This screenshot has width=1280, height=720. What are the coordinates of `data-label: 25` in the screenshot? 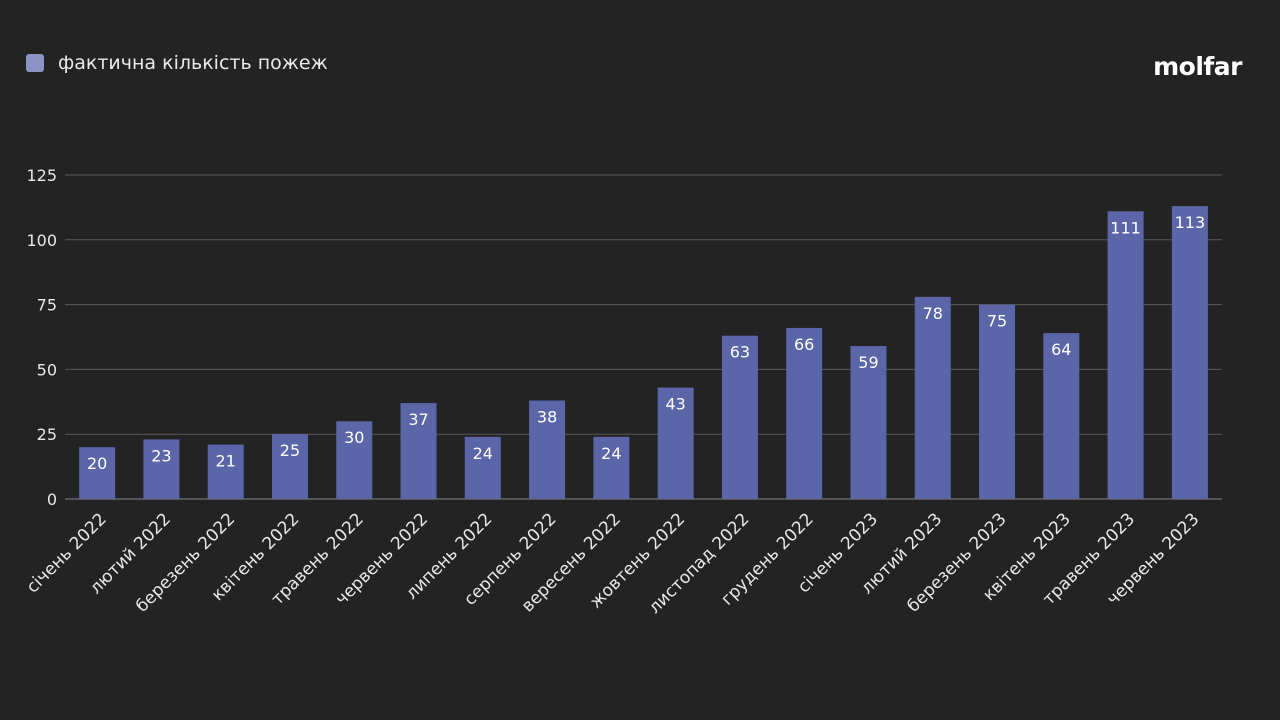 It's located at (290, 450).